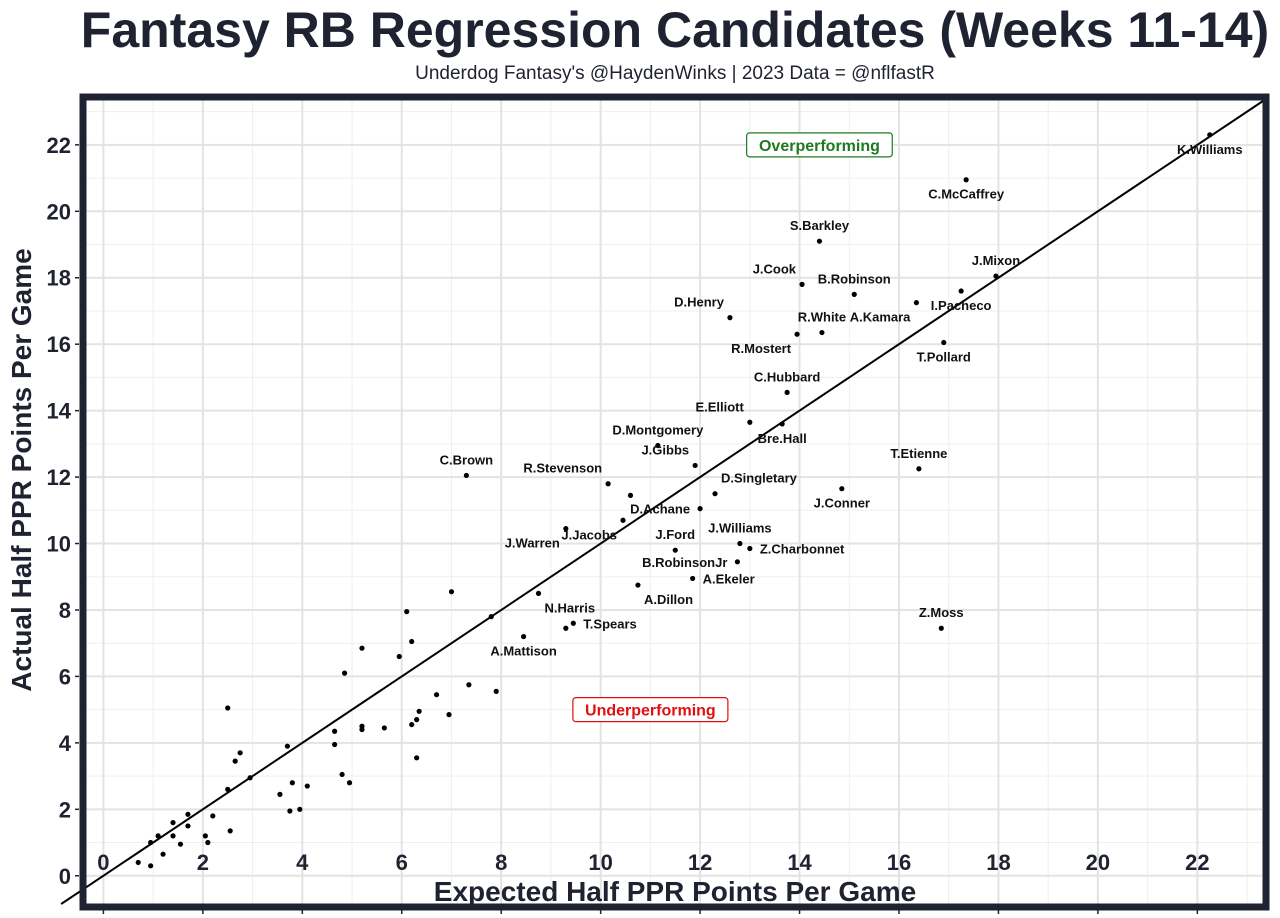 This screenshot has width=1280, height=918. What do you see at coordinates (302, 862) in the screenshot?
I see `x-tick-label: 4` at bounding box center [302, 862].